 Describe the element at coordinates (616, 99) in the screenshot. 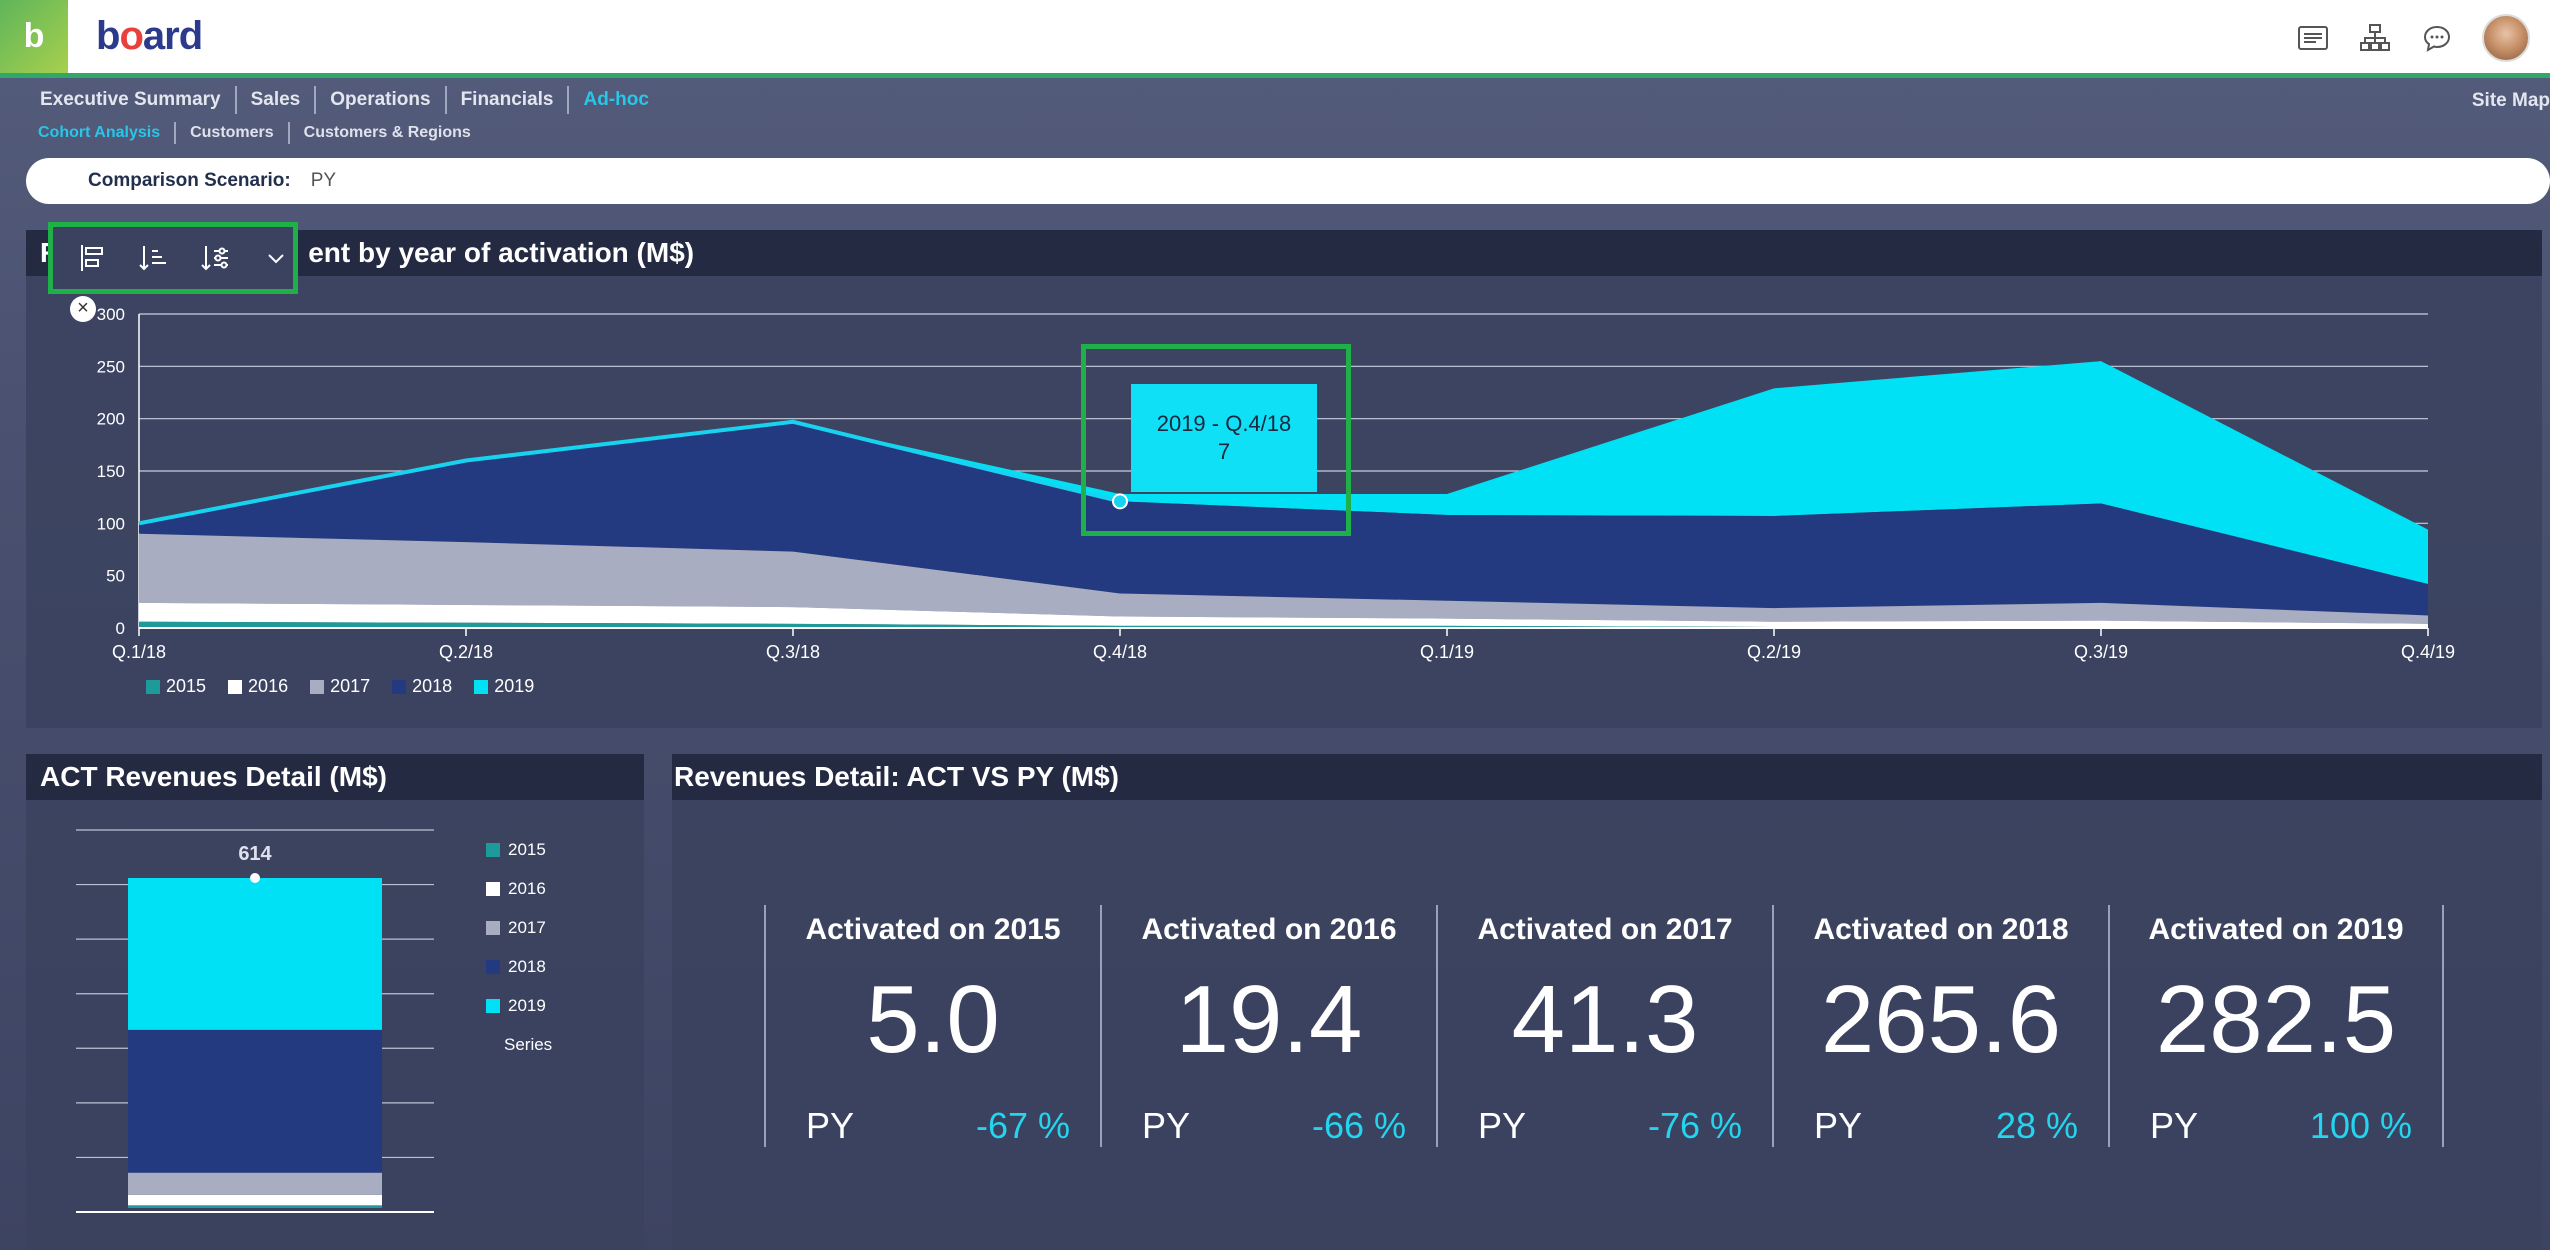

I see `nav-tab-ad-hoc: Ad-hoc` at that location.